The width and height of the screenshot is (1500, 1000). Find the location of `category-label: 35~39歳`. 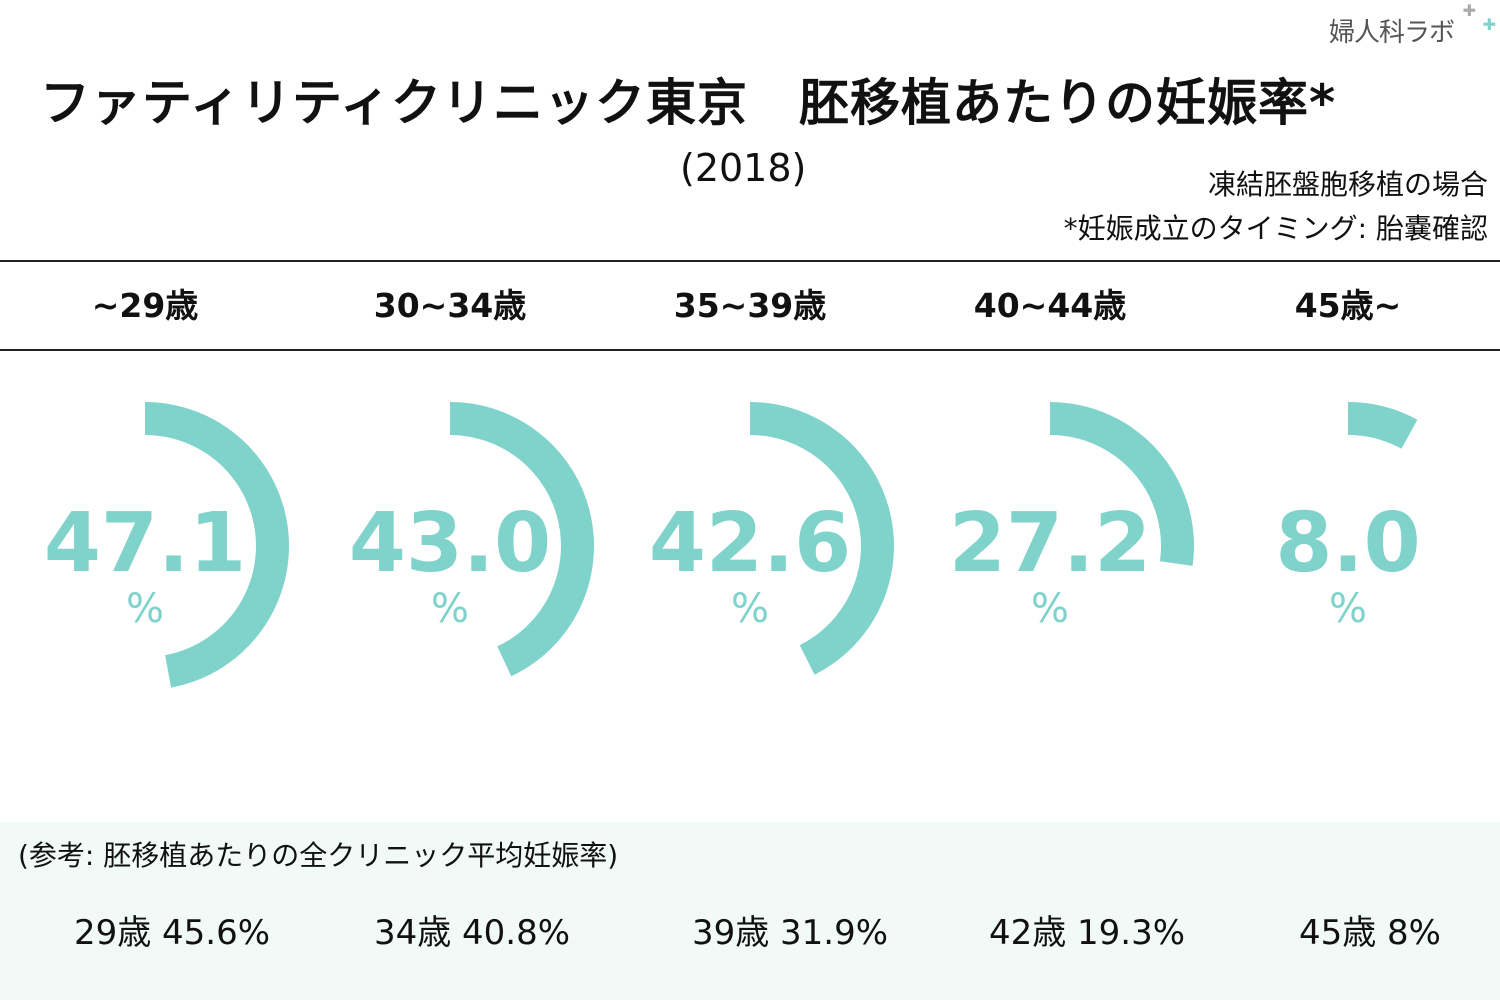

category-label: 35~39歳 is located at coordinates (750, 305).